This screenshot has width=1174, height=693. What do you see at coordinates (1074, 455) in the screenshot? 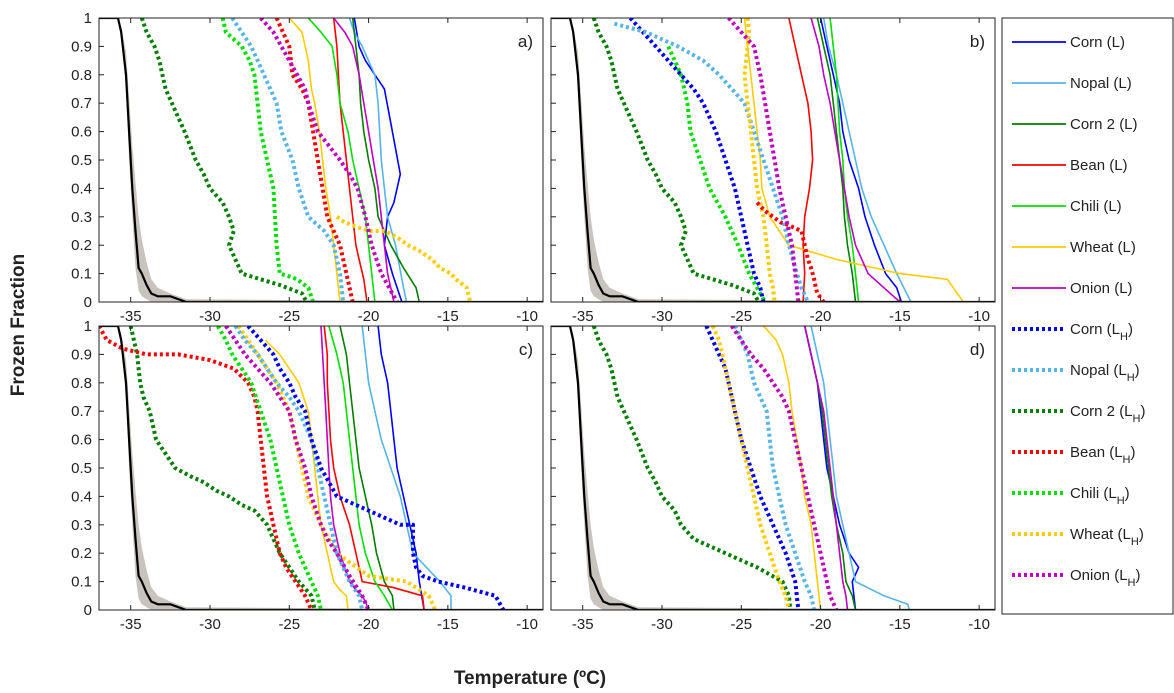
I see `legend-entry: Bean (LH)` at bounding box center [1074, 455].